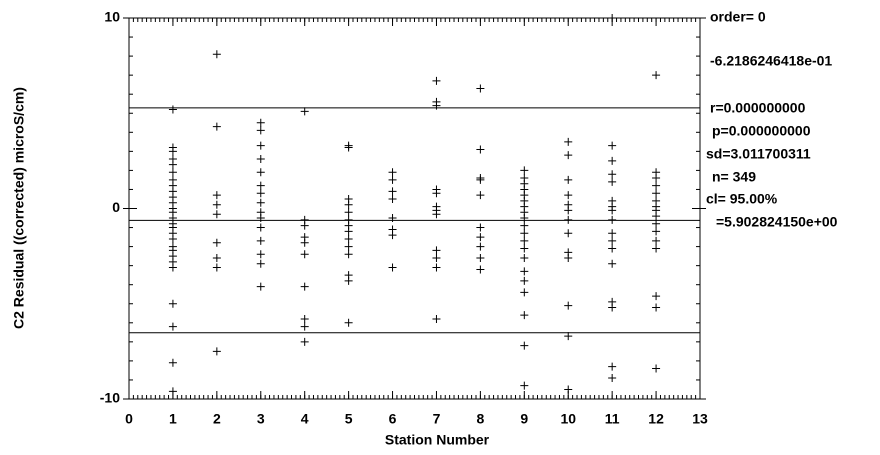 The image size is (880, 455). Describe the element at coordinates (758, 108) in the screenshot. I see `annotation: r=0.000000000` at that location.